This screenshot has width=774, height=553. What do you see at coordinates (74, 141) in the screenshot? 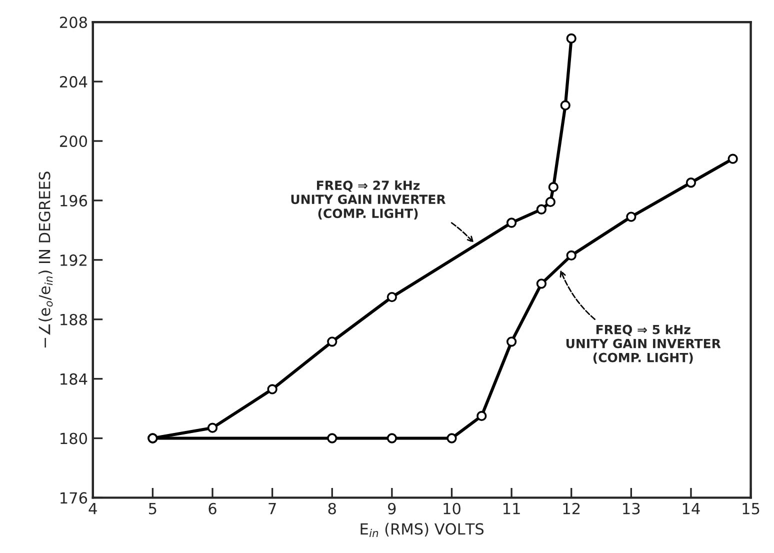
I see `y-tick-label: 200` at bounding box center [74, 141].